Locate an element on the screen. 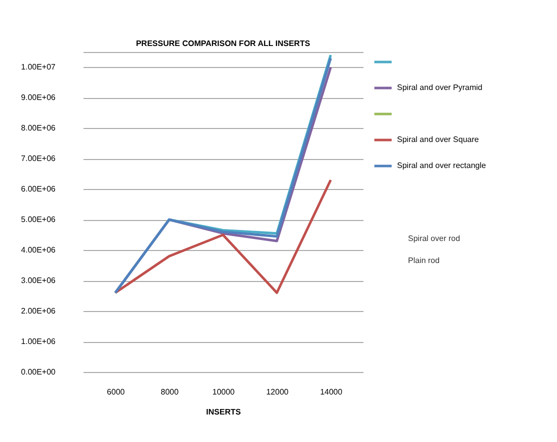 The height and width of the screenshot is (442, 557). y-tick-label: 1.00E+06 is located at coordinates (38, 341).